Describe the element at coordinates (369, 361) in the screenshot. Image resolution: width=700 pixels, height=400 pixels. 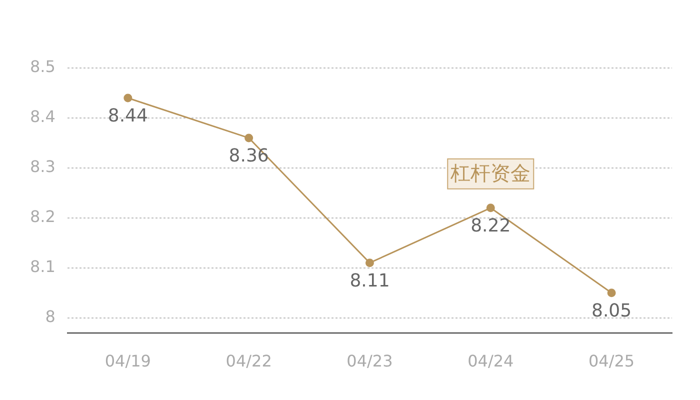
I see `x-tick-label: 04/23` at that location.